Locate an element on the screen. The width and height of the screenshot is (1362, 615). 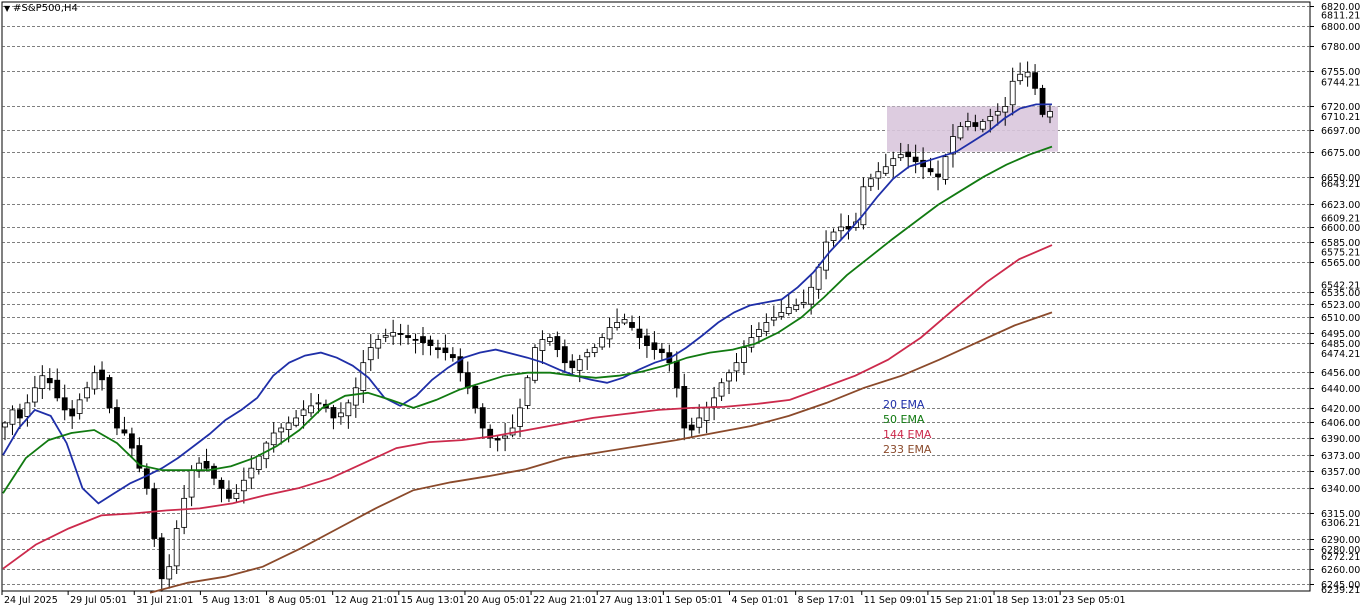
y-tick-label: 6523.00 is located at coordinates (1340, 305).